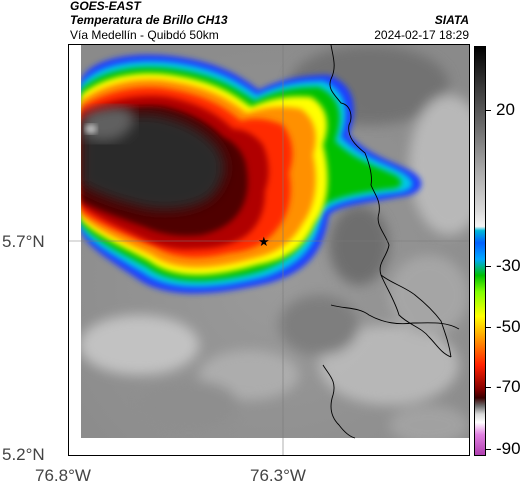  What do you see at coordinates (508, 448) in the screenshot?
I see `colorbar-tick-label: -90` at bounding box center [508, 448].